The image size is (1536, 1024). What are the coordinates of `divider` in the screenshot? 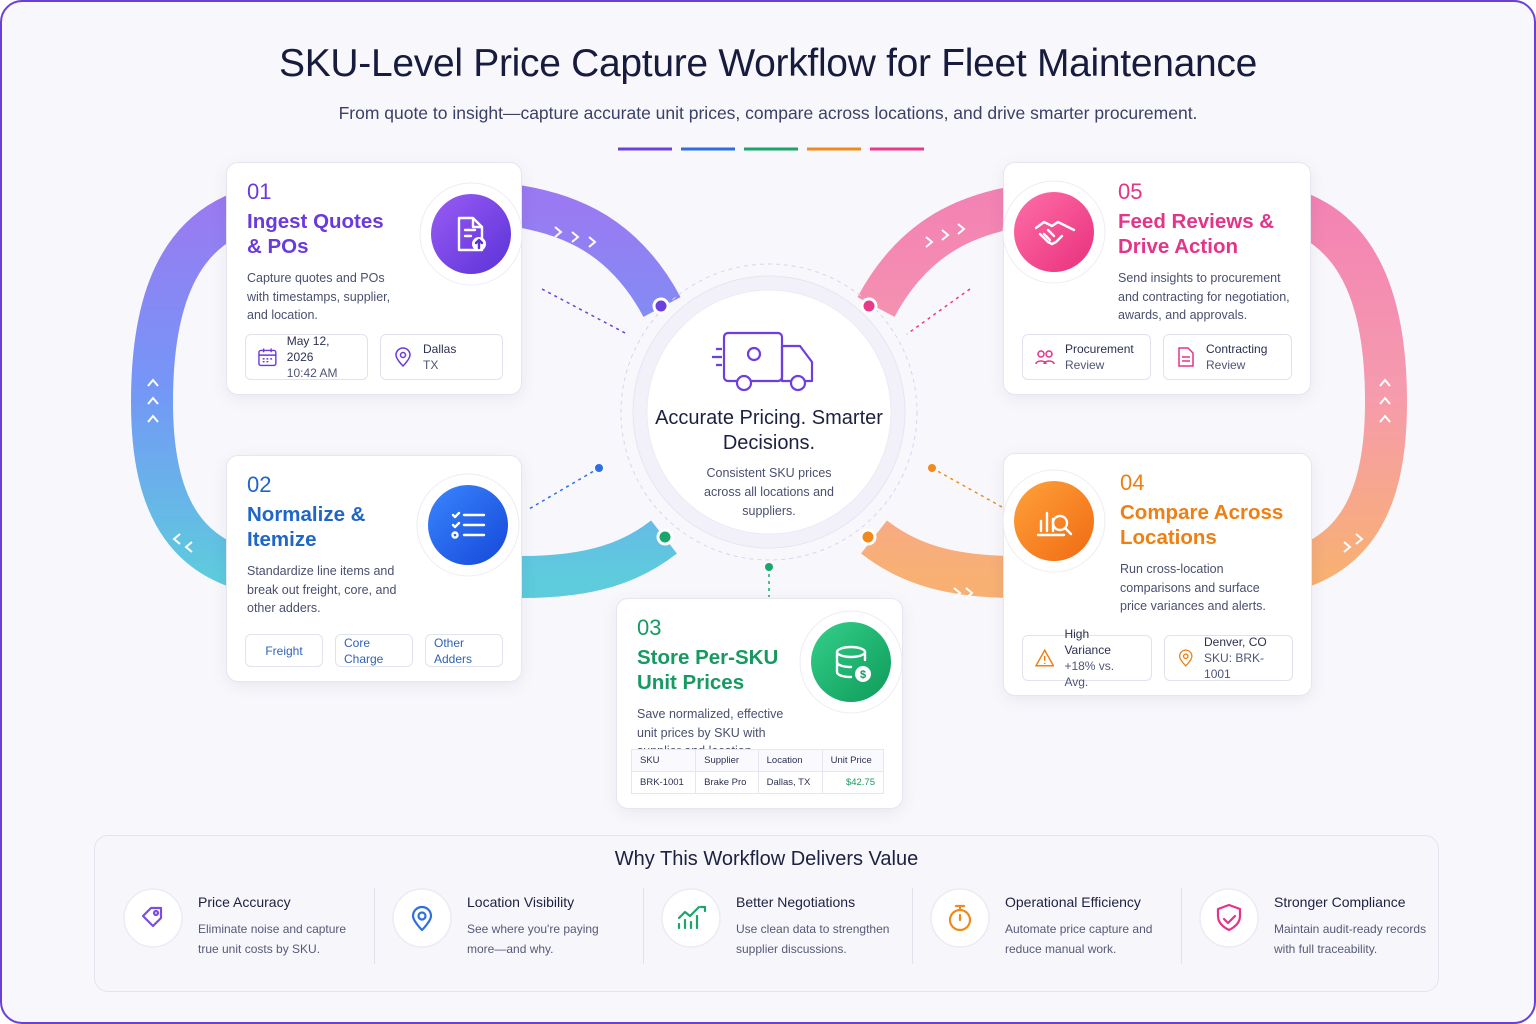 It's located at (771, 149).